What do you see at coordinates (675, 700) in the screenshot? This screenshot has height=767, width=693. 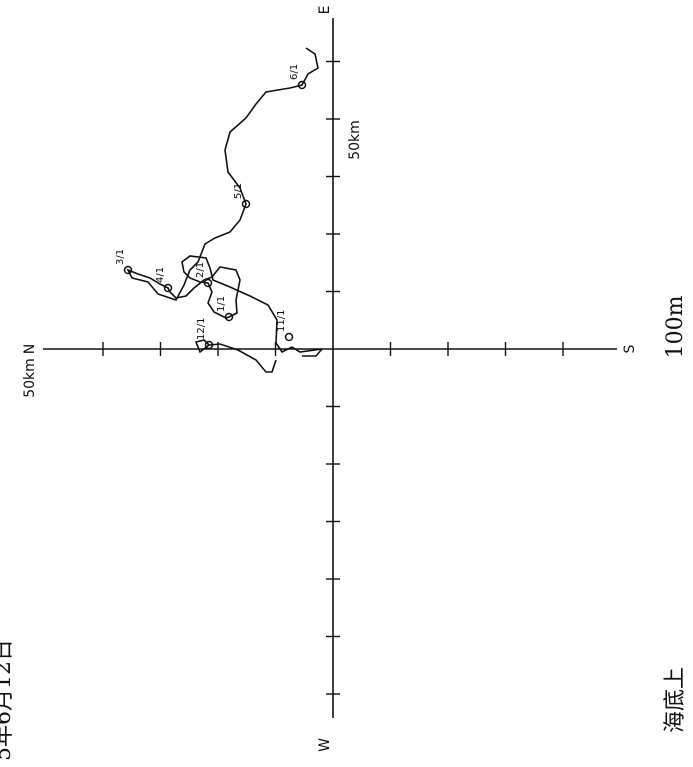 I see `depth-label: 海底上` at bounding box center [675, 700].